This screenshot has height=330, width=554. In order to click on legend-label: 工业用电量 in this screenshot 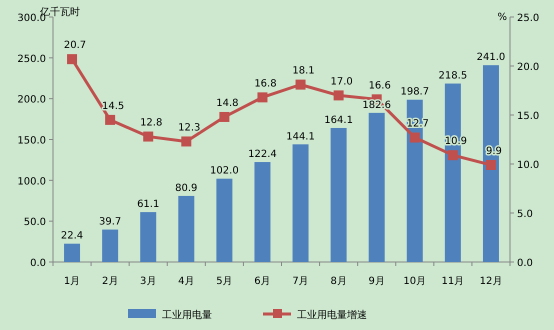, I will do `click(187, 315)`.